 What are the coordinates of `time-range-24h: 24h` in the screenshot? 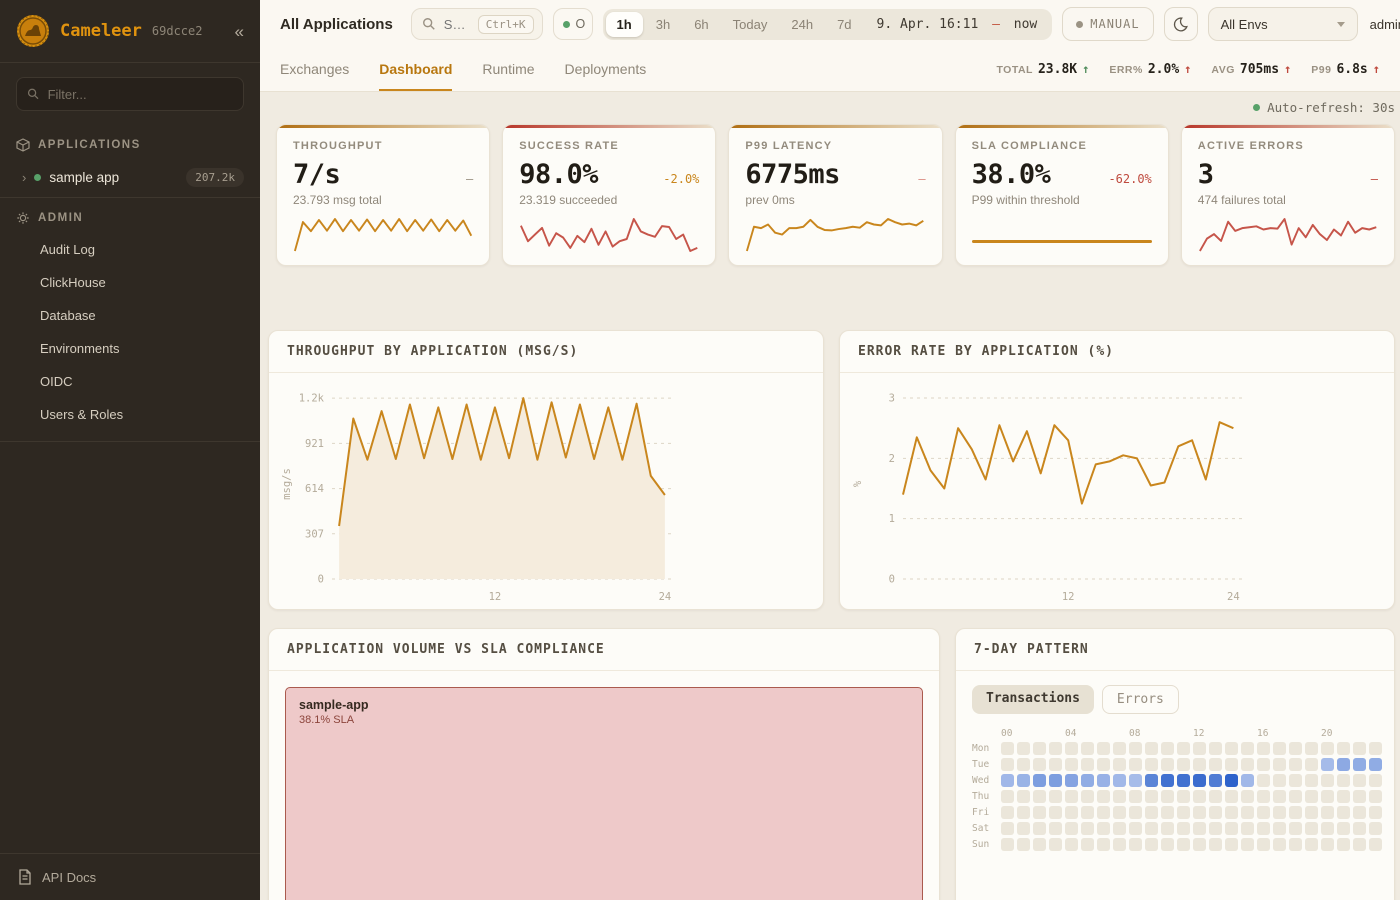 It's located at (802, 24).